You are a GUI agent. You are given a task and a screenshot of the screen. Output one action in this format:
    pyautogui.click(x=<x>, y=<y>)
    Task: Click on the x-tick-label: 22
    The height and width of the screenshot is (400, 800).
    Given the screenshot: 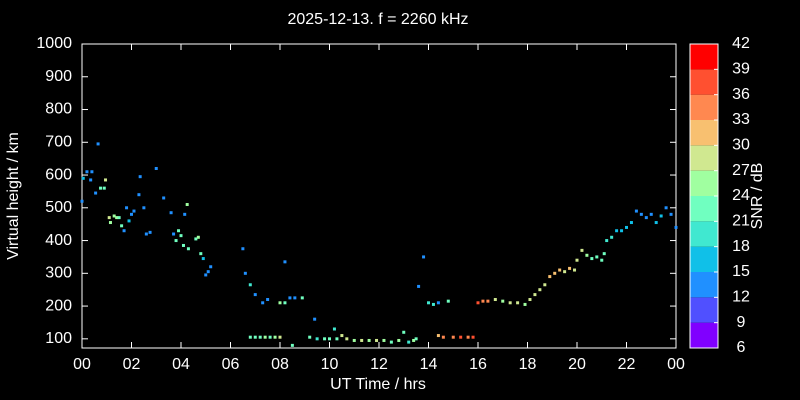 What is the action you would take?
    pyautogui.click(x=627, y=364)
    